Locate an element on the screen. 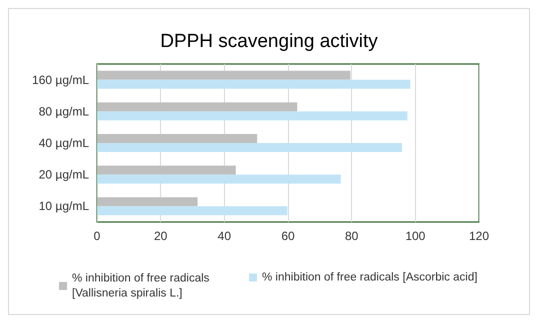  chart-title: DPPH scavenging activity is located at coordinates (269, 41).